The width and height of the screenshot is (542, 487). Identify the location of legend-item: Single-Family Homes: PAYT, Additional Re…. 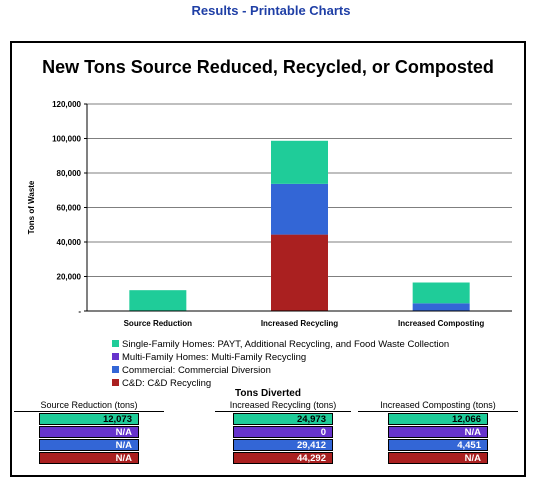
(280, 344).